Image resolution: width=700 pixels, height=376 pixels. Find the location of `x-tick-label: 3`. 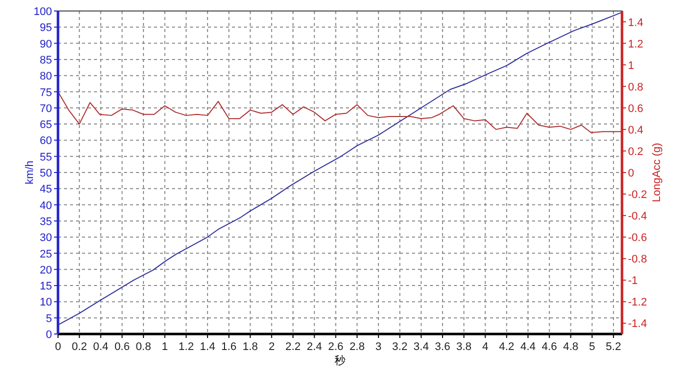

x-tick-label: 3 is located at coordinates (378, 347).